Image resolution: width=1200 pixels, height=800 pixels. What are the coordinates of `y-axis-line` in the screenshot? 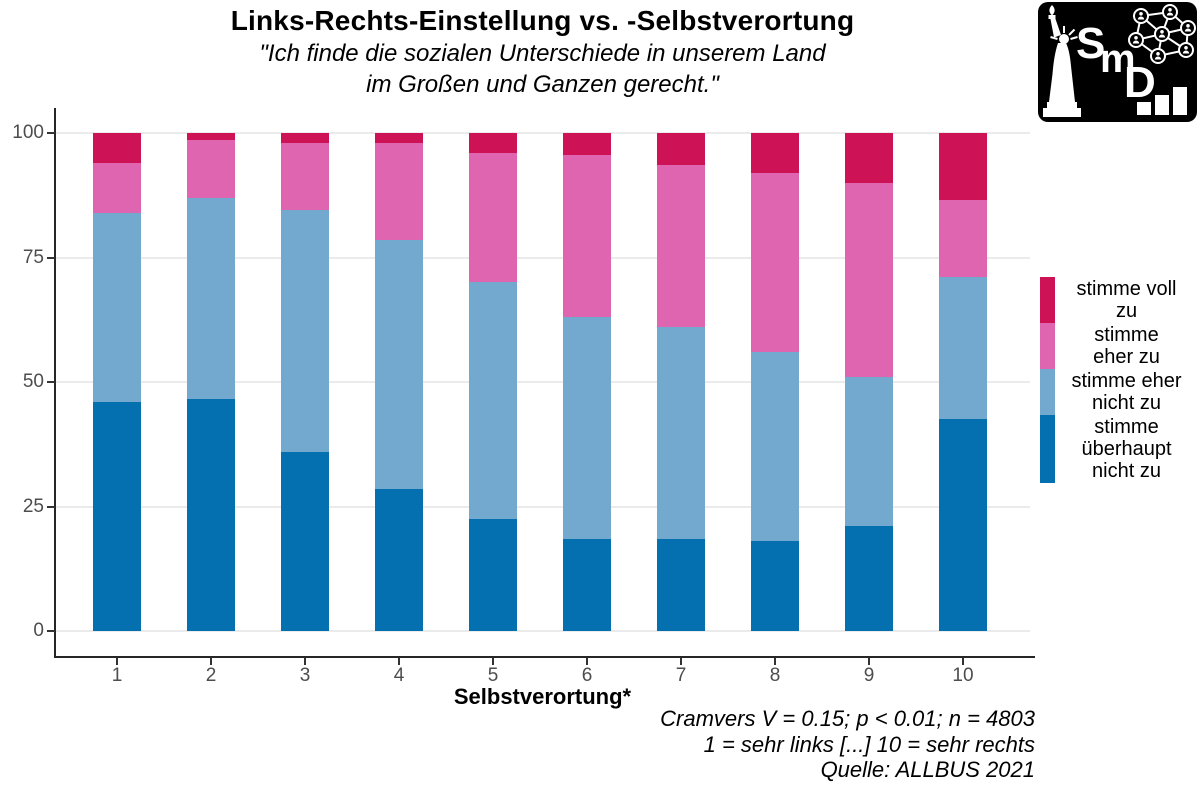 It's located at (55, 383).